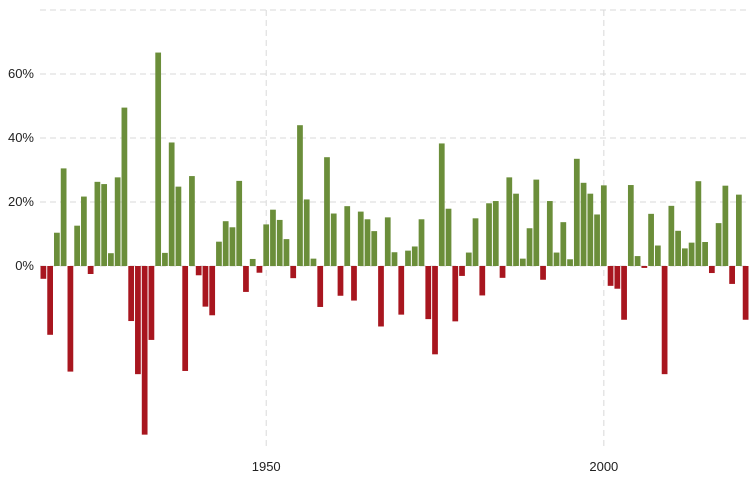  Describe the element at coordinates (718, 244) in the screenshot. I see `bar-2017` at that location.